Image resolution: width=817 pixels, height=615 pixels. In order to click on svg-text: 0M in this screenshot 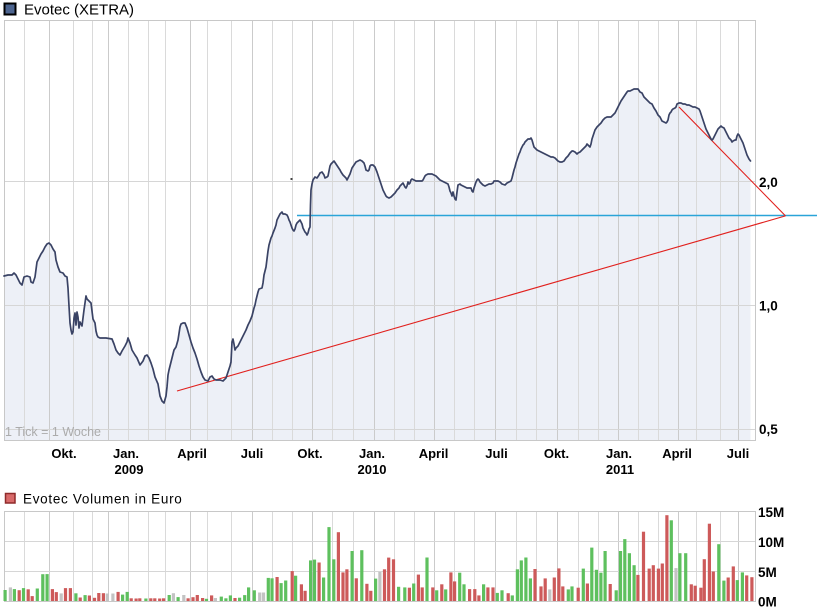, I will do `click(767, 602)`.